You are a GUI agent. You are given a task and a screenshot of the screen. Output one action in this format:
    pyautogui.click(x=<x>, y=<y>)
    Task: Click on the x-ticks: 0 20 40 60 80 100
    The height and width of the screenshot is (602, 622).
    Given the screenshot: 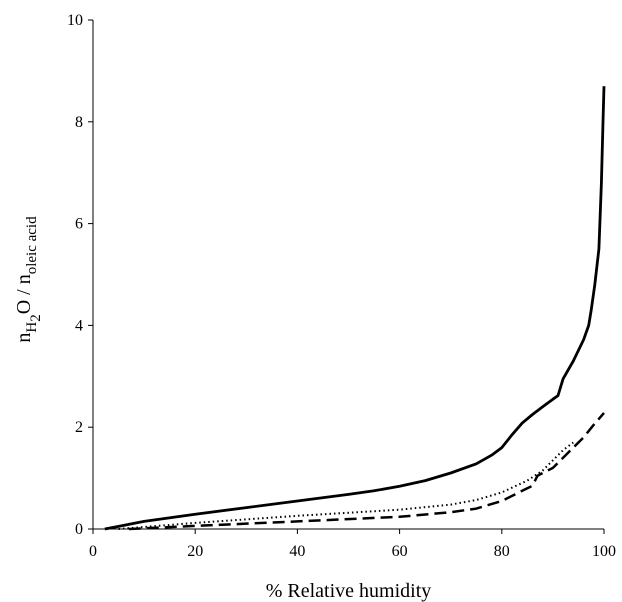 What is the action you would take?
    pyautogui.click(x=352, y=544)
    